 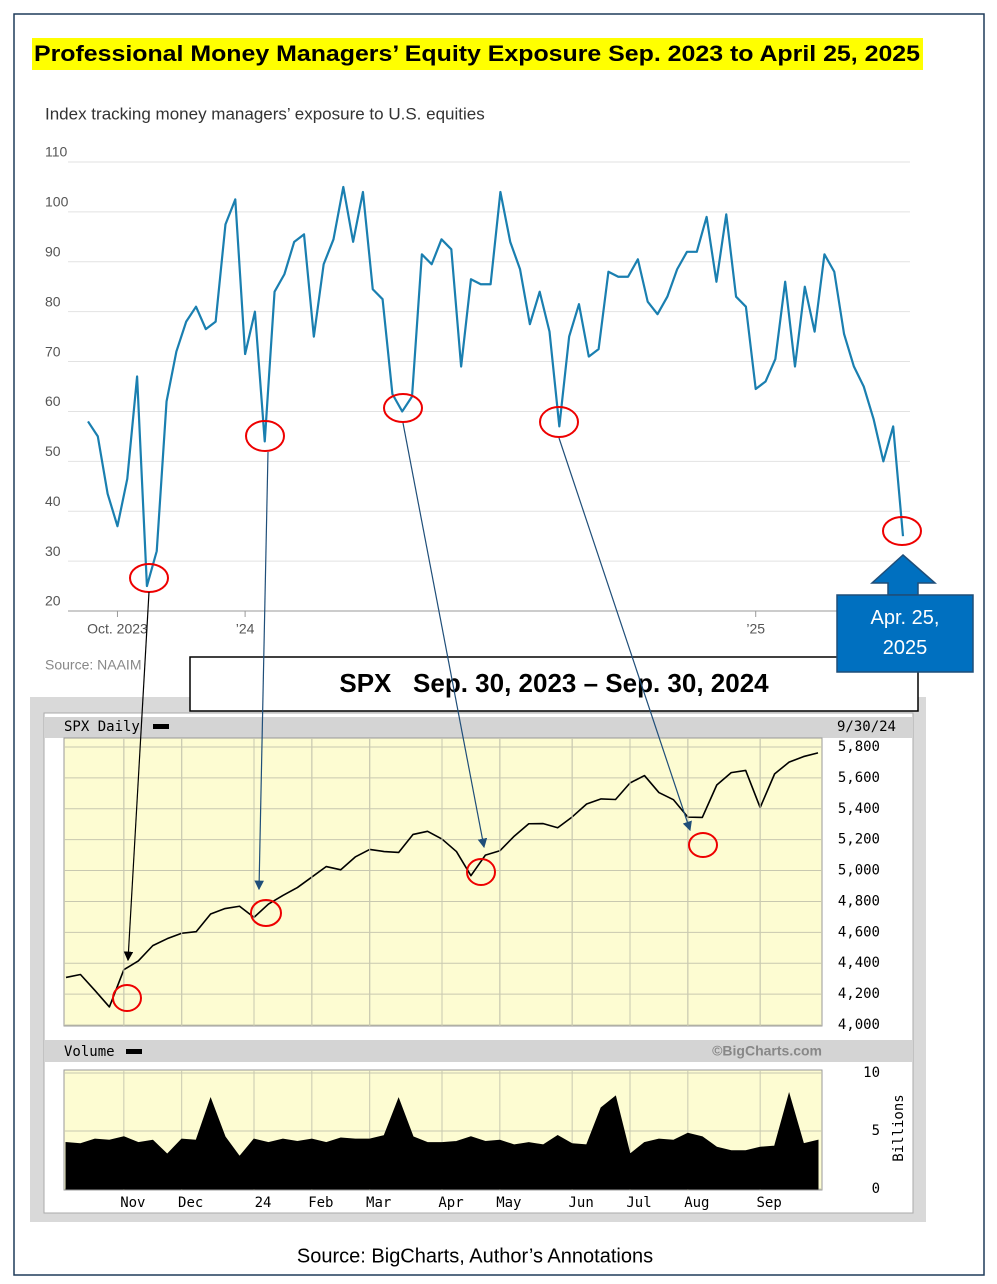 I want to click on y-tick-label: 4,600, so click(x=859, y=932).